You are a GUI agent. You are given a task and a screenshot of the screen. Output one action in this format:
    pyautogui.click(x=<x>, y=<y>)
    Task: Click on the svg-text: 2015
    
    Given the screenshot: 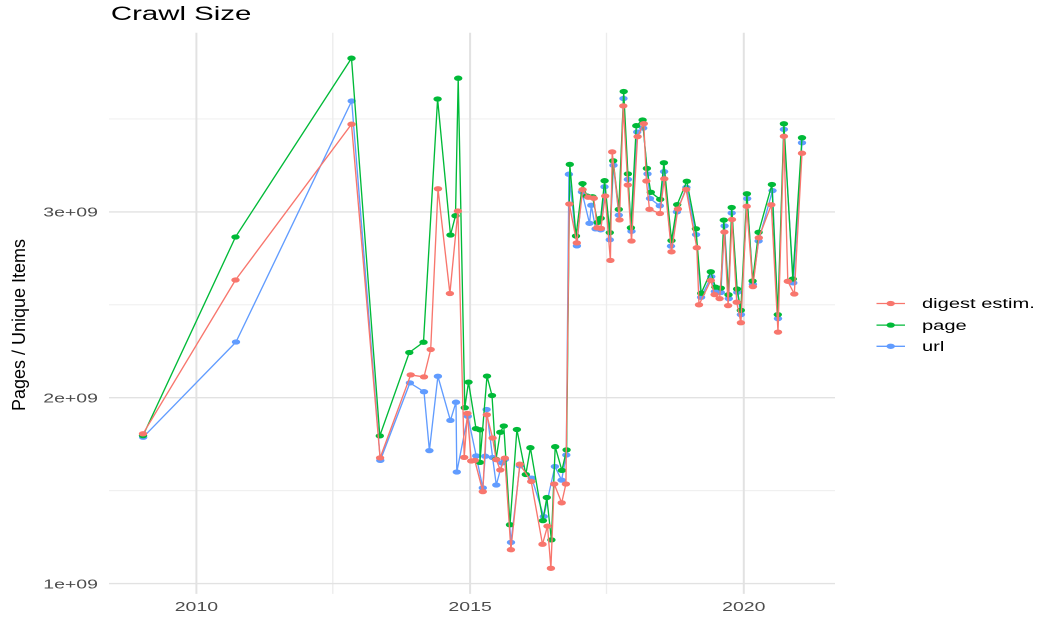 What is the action you would take?
    pyautogui.click(x=469, y=606)
    